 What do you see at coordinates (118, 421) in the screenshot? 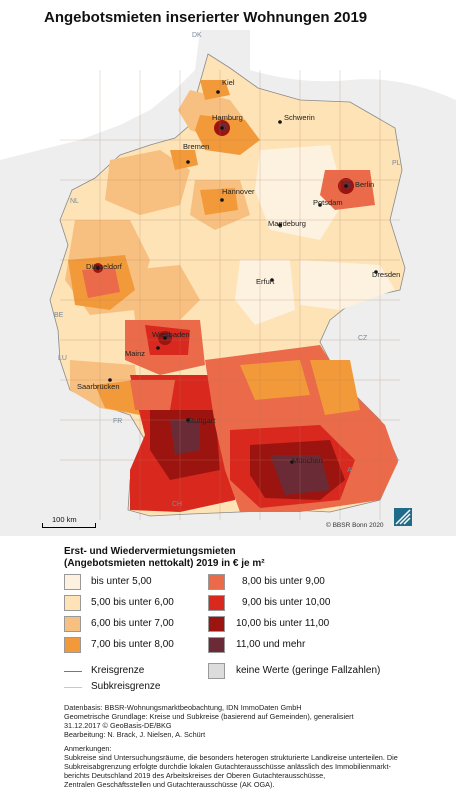
I see `country-fr: FR` at bounding box center [118, 421].